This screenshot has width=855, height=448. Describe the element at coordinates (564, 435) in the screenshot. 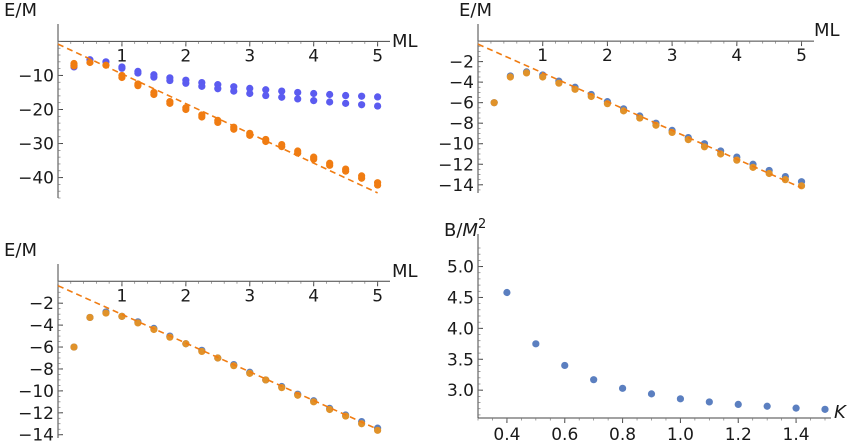

I see `x-tick-label: 0.6` at that location.